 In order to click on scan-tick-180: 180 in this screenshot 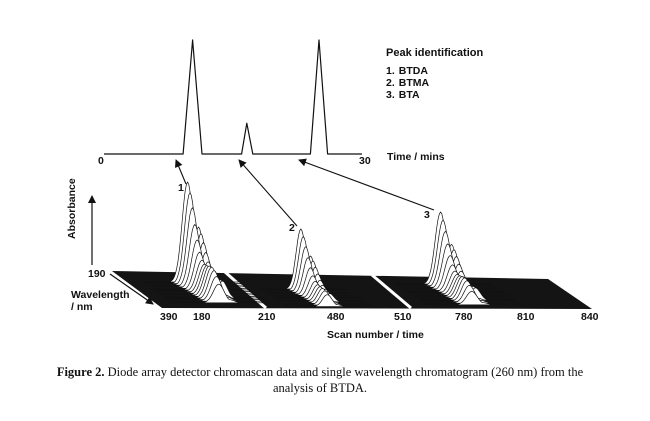, I will do `click(202, 317)`.